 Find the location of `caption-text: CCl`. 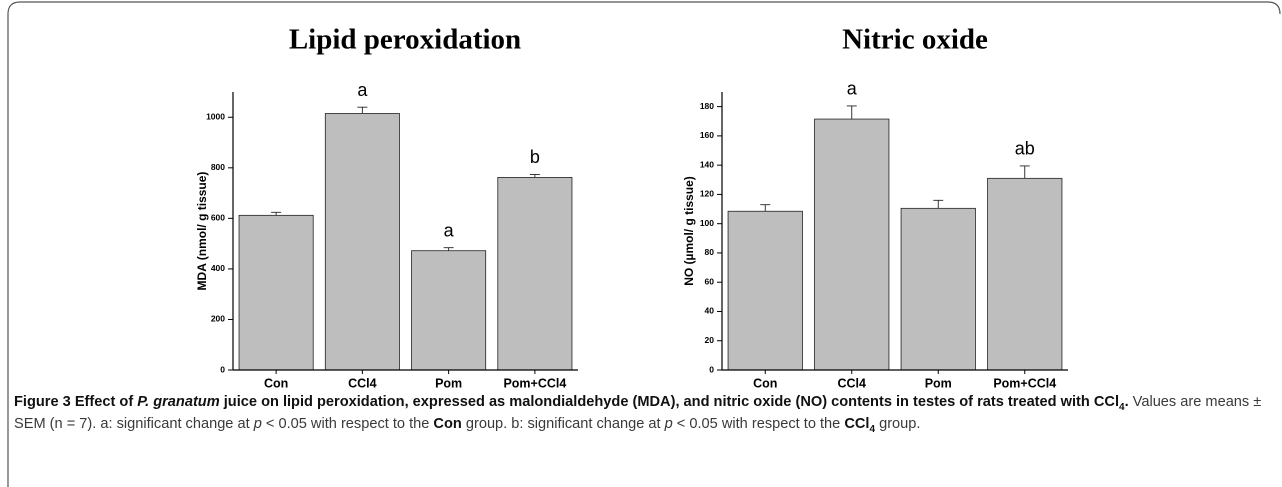

caption-text: CCl is located at coordinates (857, 424).